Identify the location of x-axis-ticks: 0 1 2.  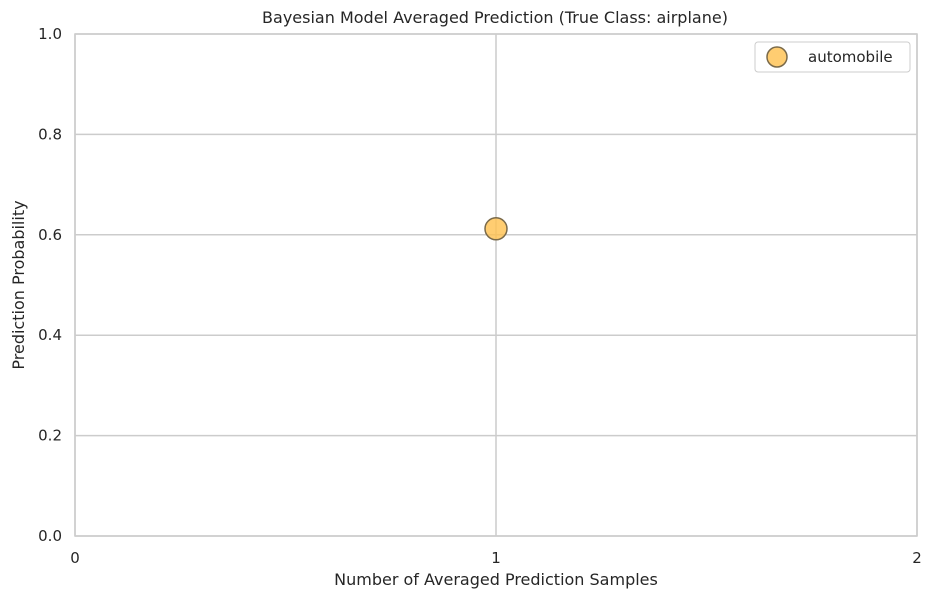
(496, 558).